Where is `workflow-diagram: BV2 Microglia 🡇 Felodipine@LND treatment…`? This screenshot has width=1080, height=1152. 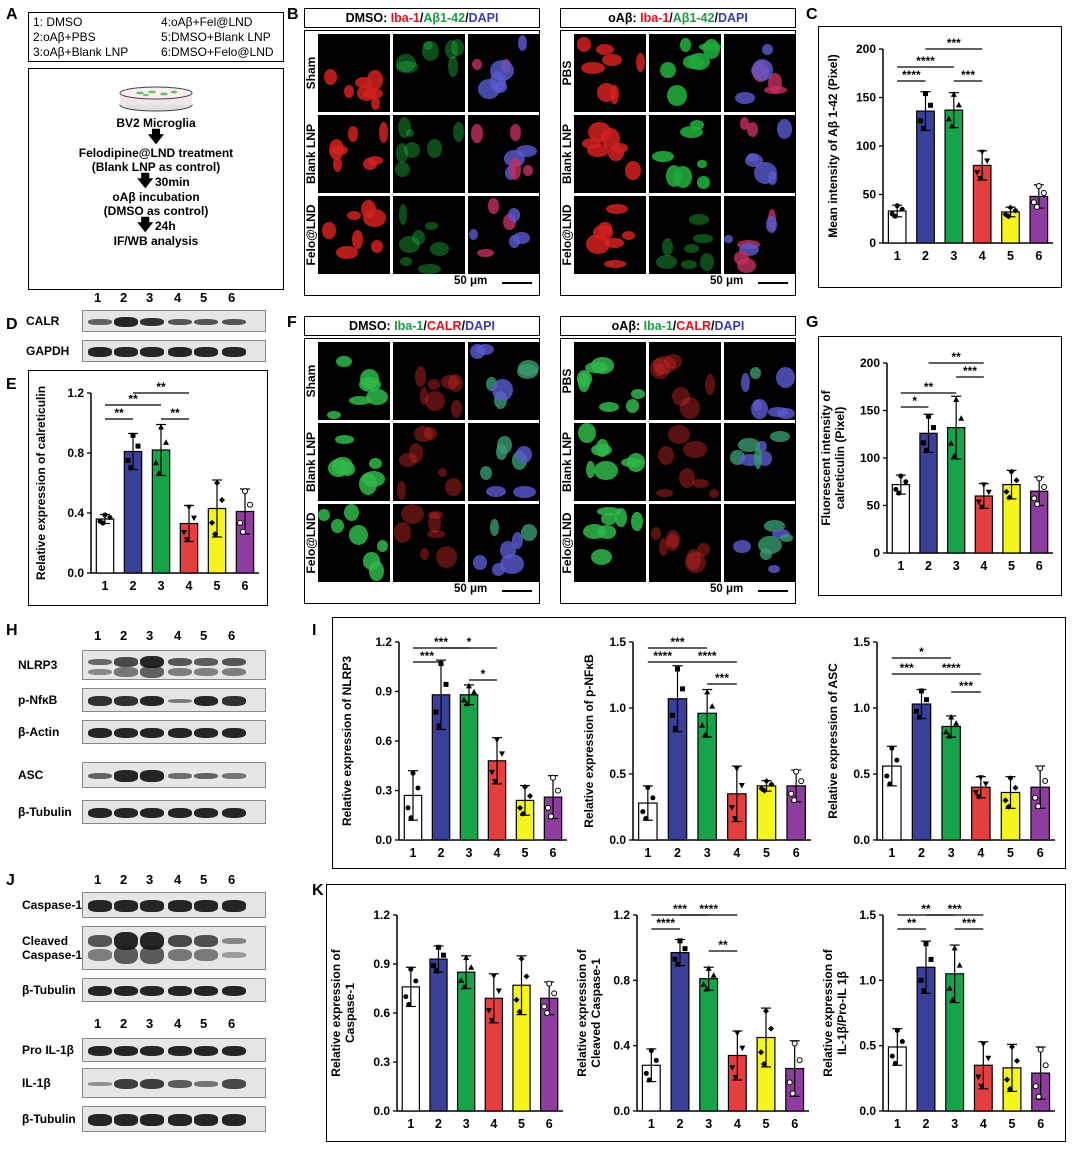
workflow-diagram: BV2 Microglia 🡇 Felodipine@LND treatment… is located at coordinates (156, 179).